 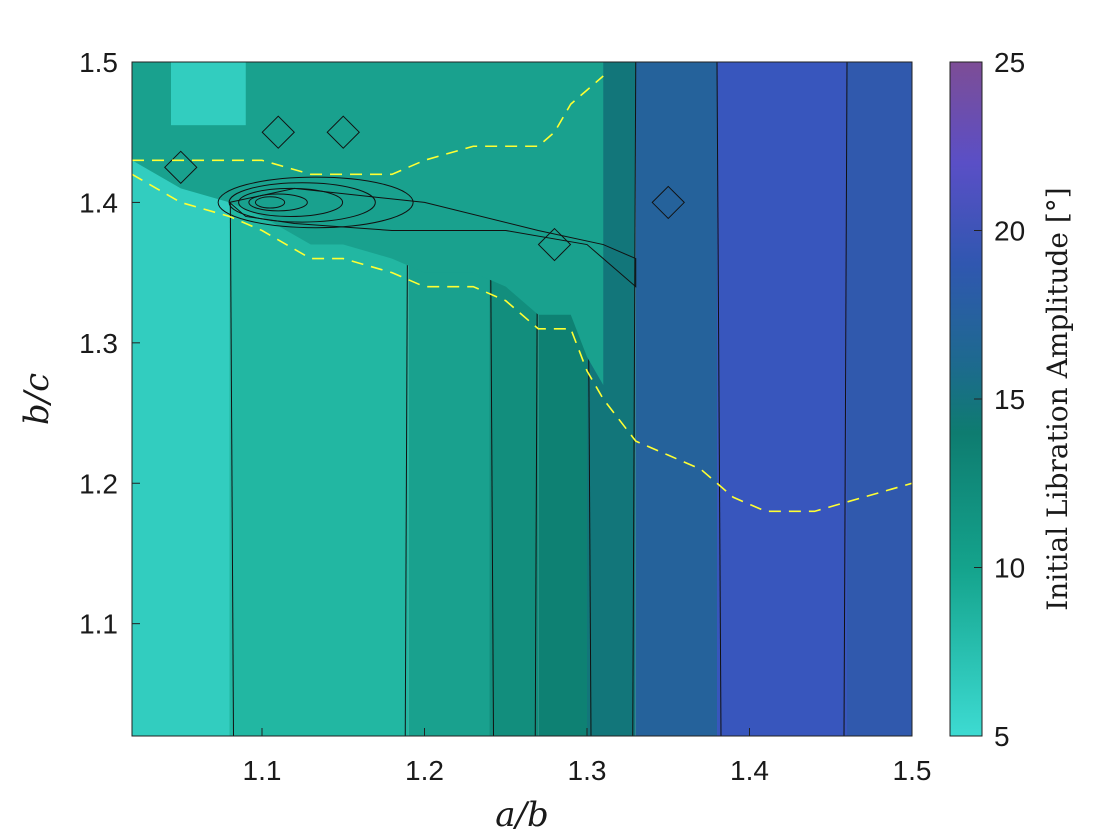 I want to click on y-tick-labels: 1.1 1.2 1.3 1.4 1.5, so click(x=109, y=343).